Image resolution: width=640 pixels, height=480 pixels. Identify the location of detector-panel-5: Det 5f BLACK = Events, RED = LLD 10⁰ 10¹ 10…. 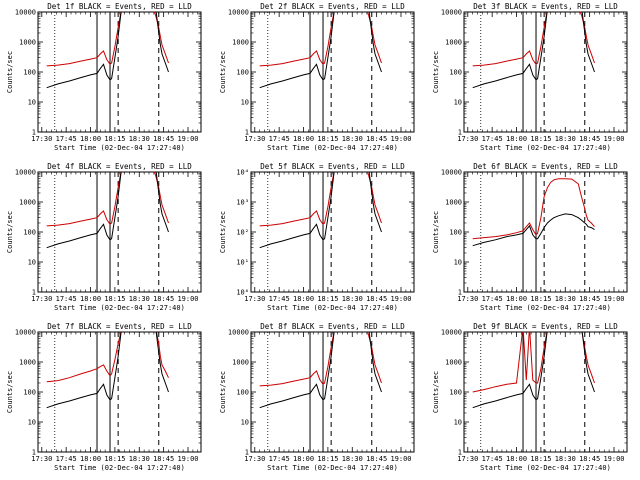
(319, 240).